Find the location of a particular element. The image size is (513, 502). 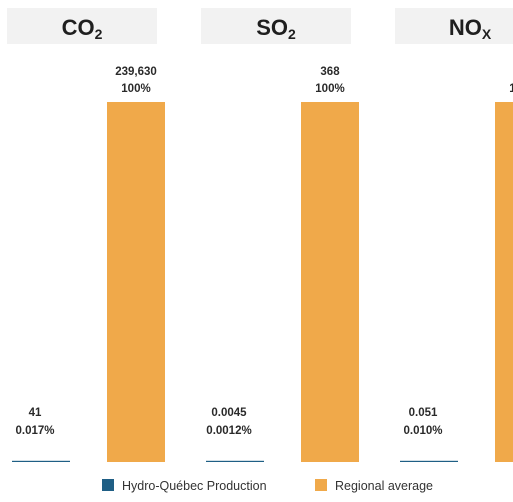

hydro-pct-label: 0.010% is located at coordinates (422, 431).